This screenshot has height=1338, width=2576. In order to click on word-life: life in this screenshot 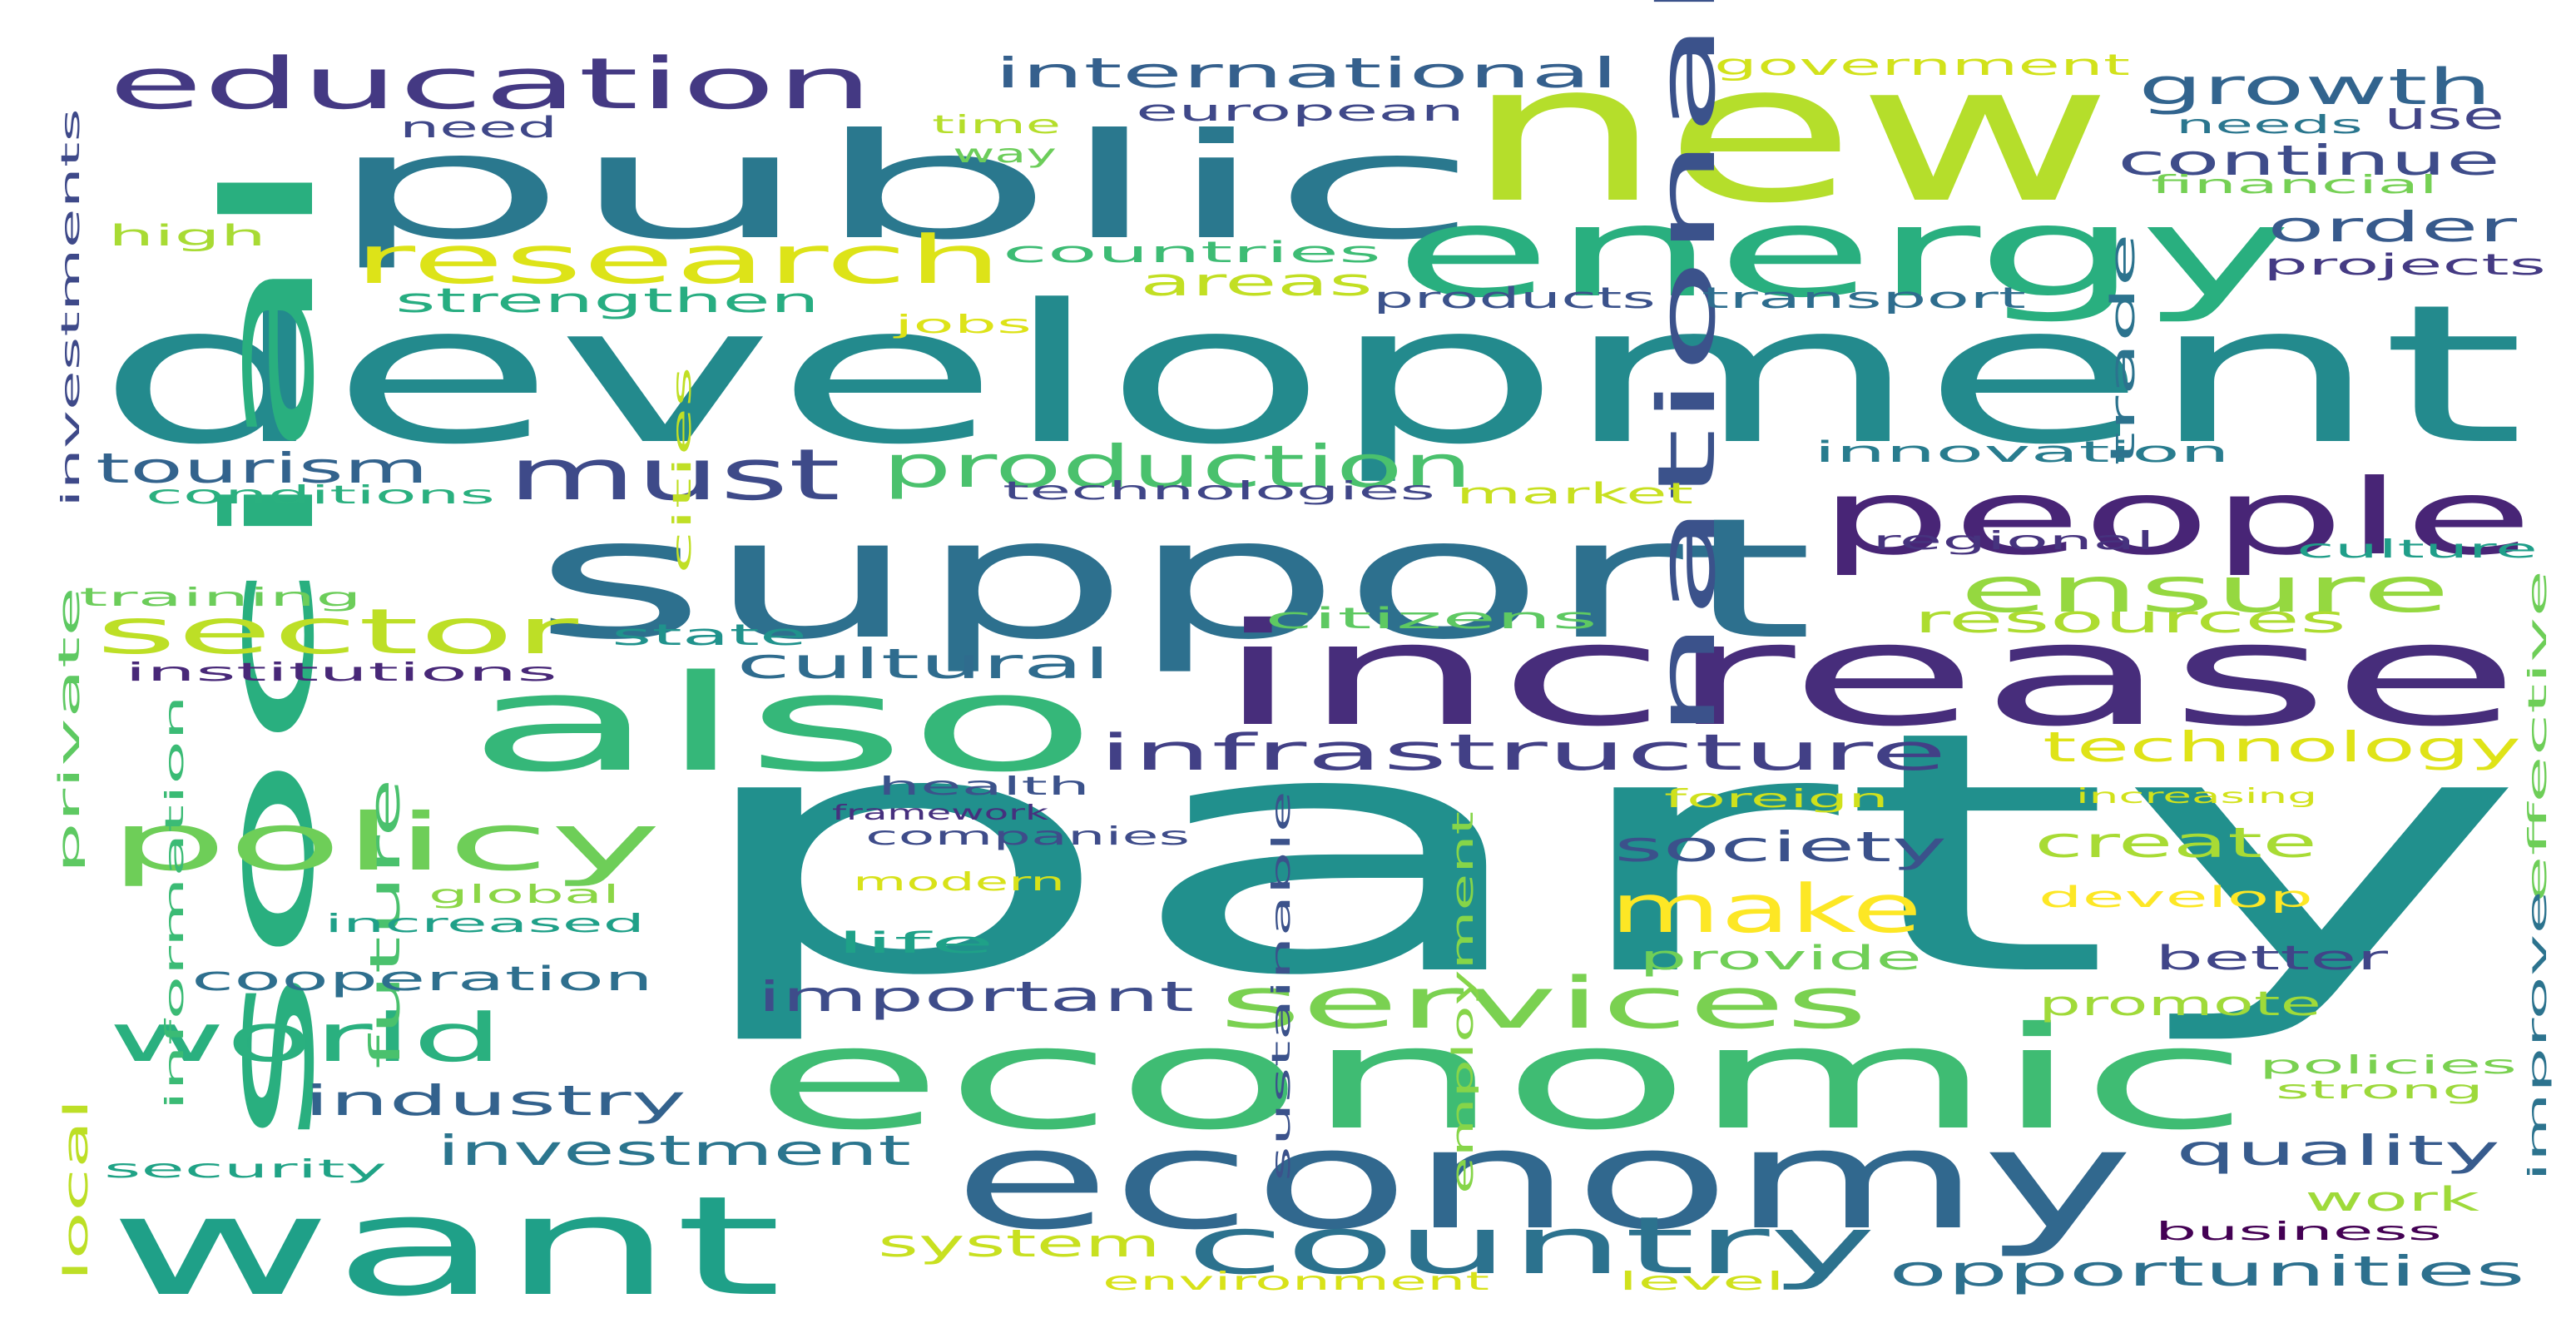, I will do `click(915, 943)`.